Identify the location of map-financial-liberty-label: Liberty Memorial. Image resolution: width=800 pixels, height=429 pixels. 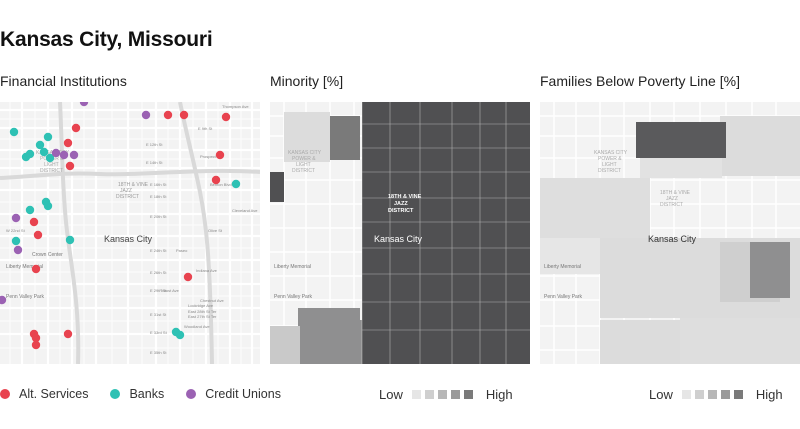
(24, 267).